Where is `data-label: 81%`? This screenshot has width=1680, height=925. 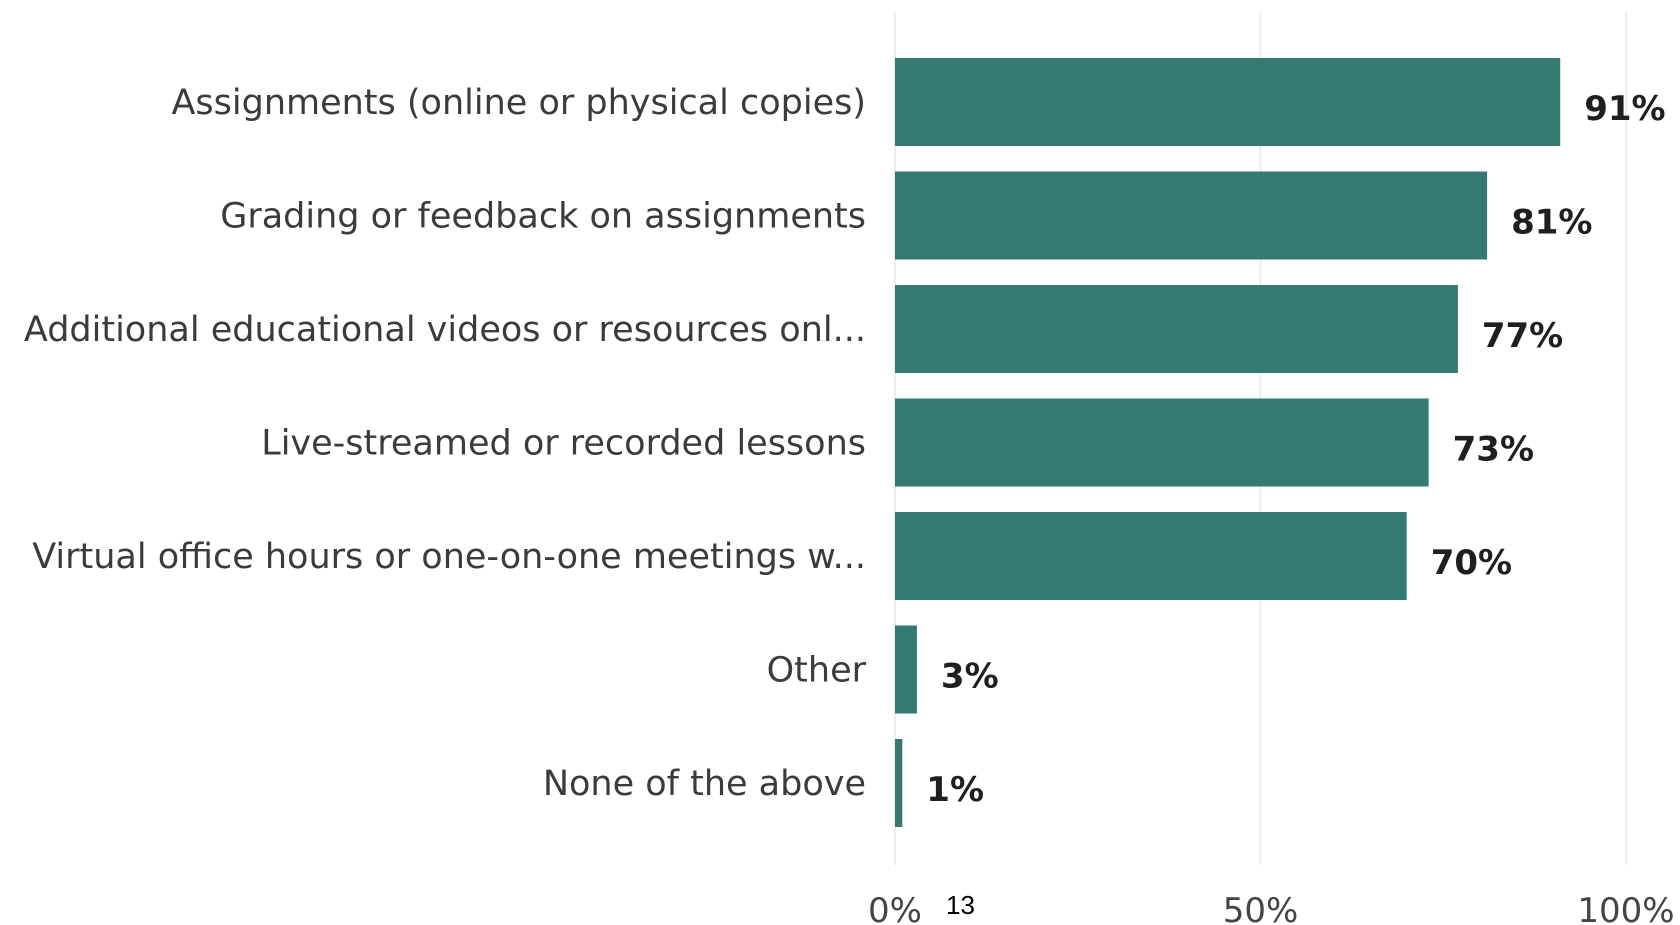 data-label: 81% is located at coordinates (1551, 223).